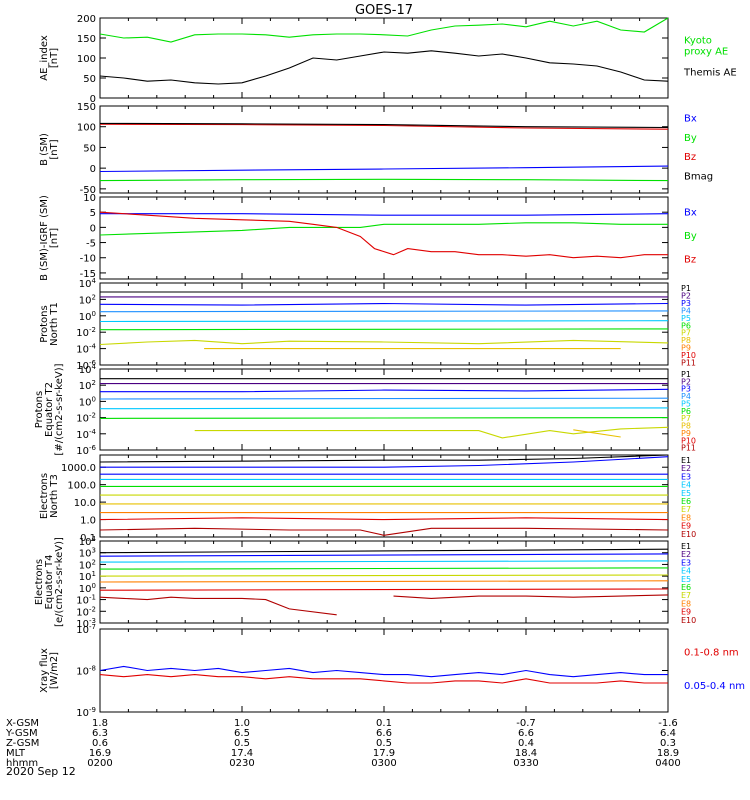  I want to click on y-tick-label: 200, so click(86, 19).